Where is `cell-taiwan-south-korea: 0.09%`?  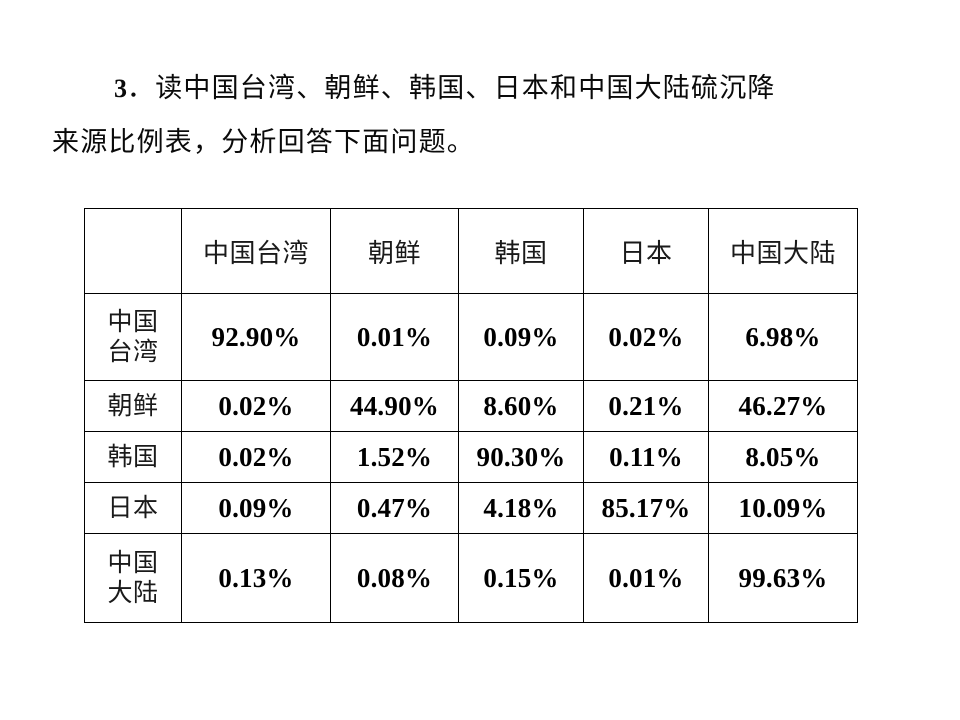 cell-taiwan-south-korea: 0.09% is located at coordinates (521, 337).